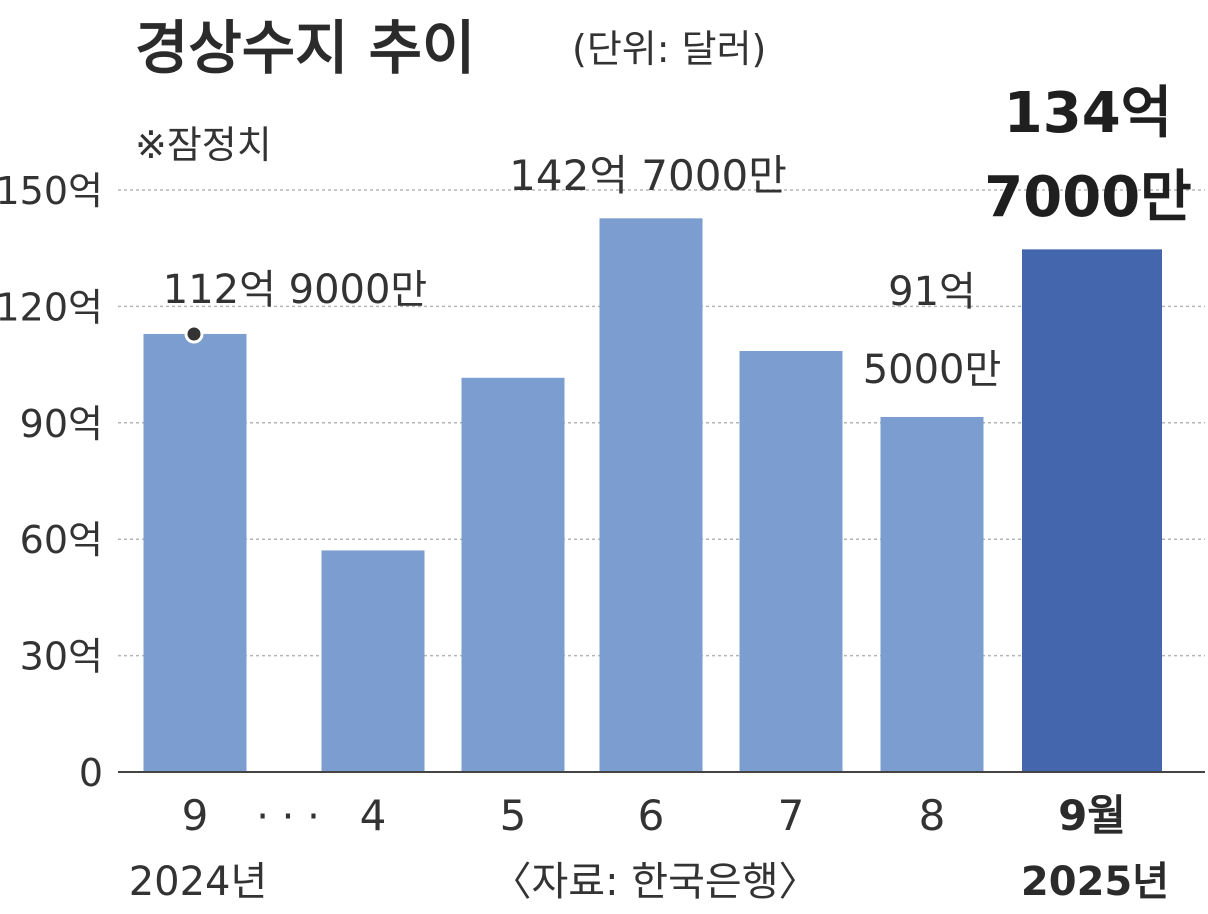 Image resolution: width=1208 pixels, height=914 pixels. Describe the element at coordinates (198, 882) in the screenshot. I see `start-year-label: 2024년` at that location.